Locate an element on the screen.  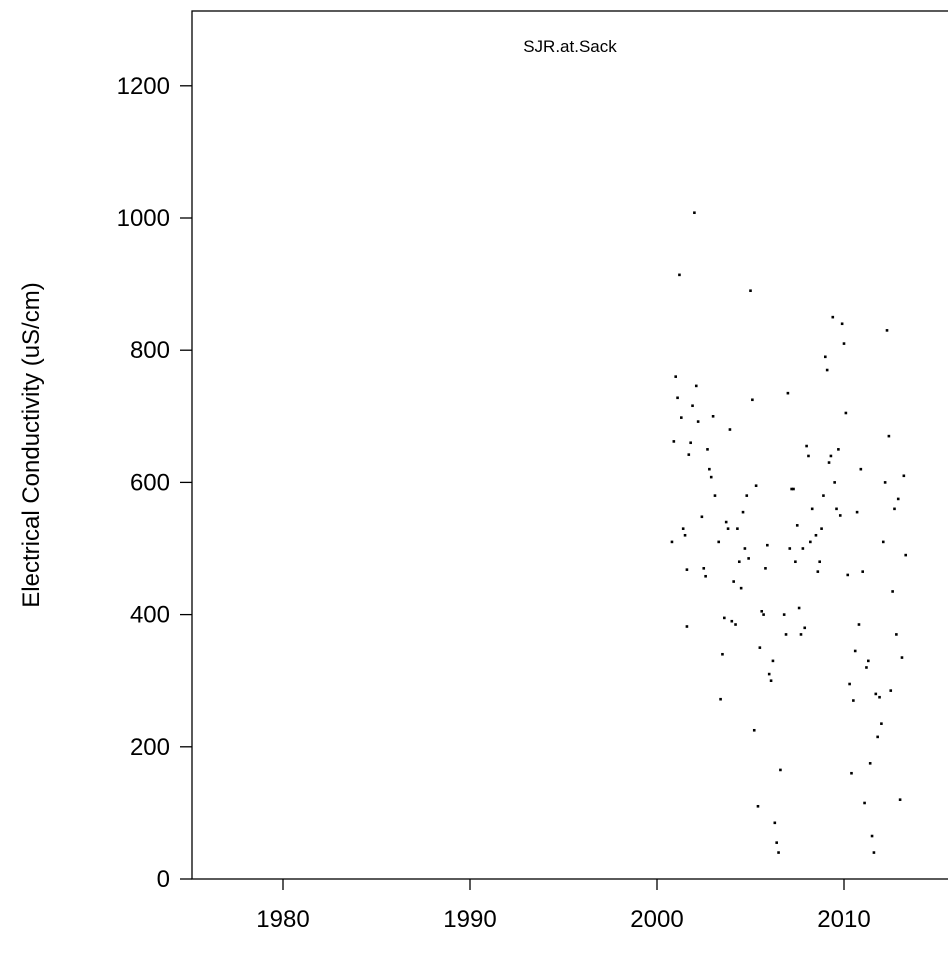
y-axis-title: Electrical Conductivity (uS/cm) is located at coordinates (31, 444).